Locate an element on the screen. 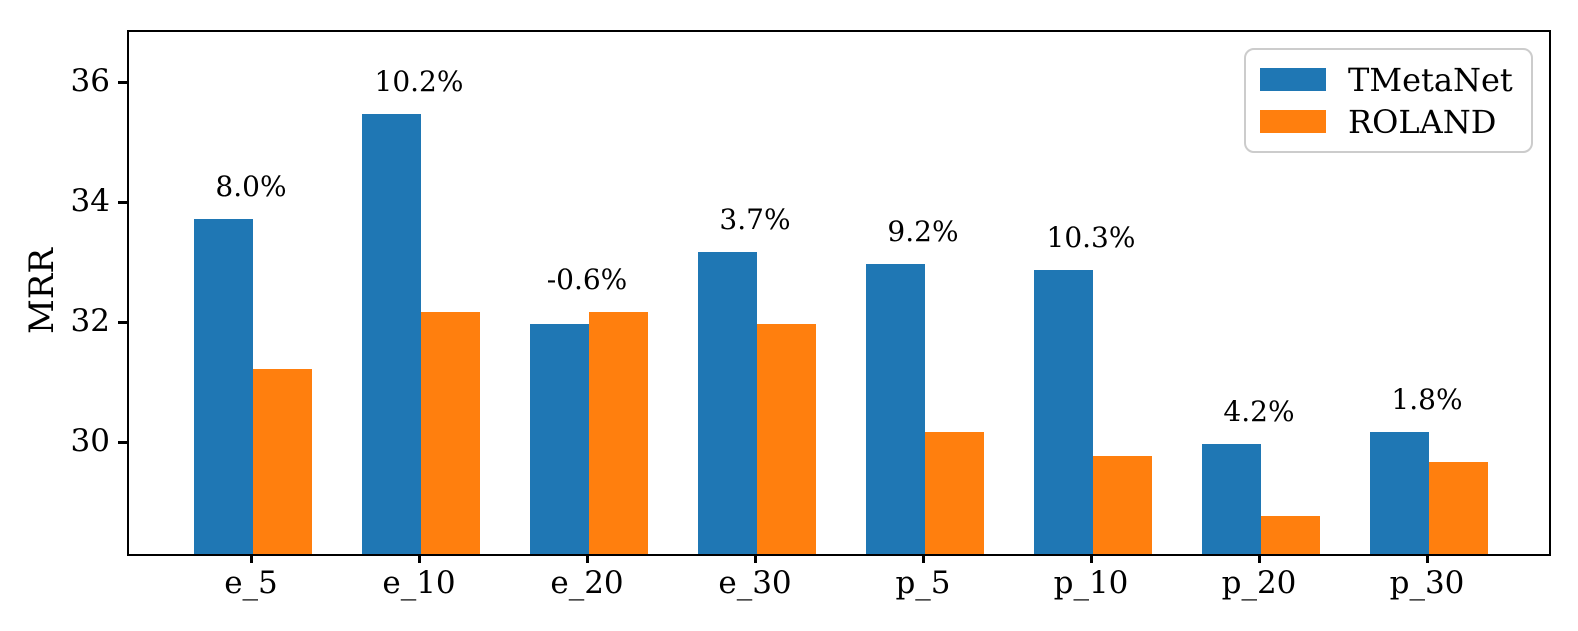 This screenshot has width=1578, height=631. annotation-e_10: 10.2% is located at coordinates (419, 82).